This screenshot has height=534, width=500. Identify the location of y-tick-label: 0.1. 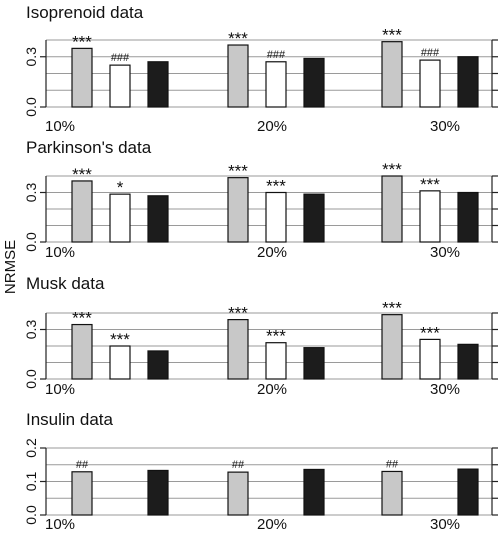
(31, 482).